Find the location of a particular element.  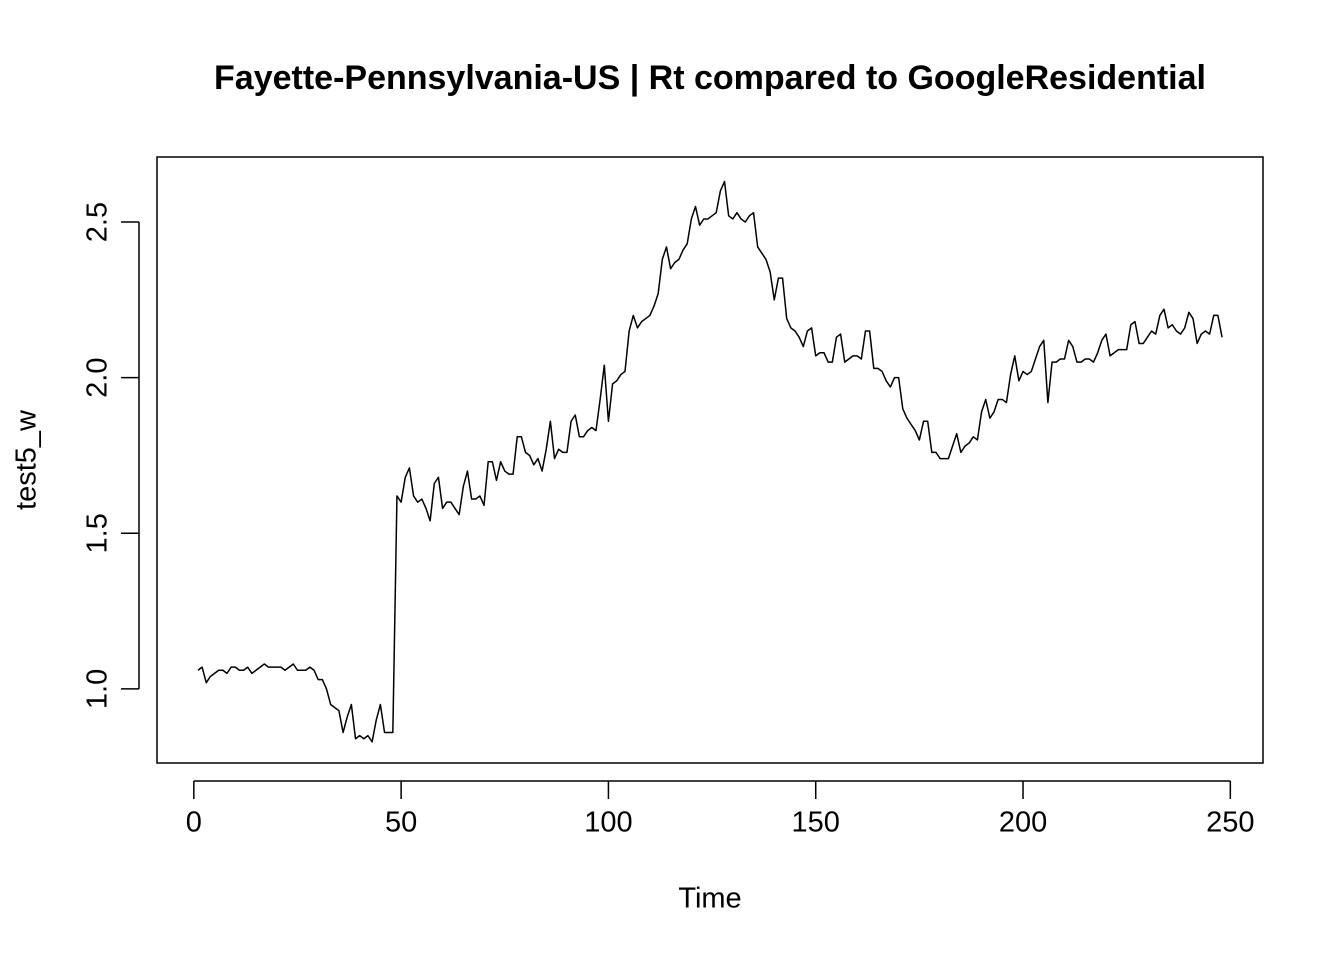

x-tick-label: 0 is located at coordinates (194, 823).